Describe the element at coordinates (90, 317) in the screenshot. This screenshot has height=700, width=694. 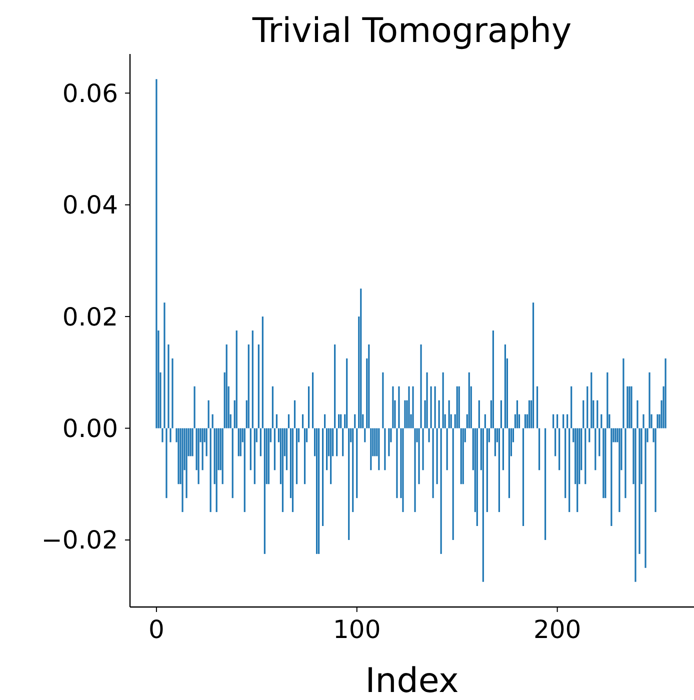
I see `y-tick-label: 0.02` at that location.